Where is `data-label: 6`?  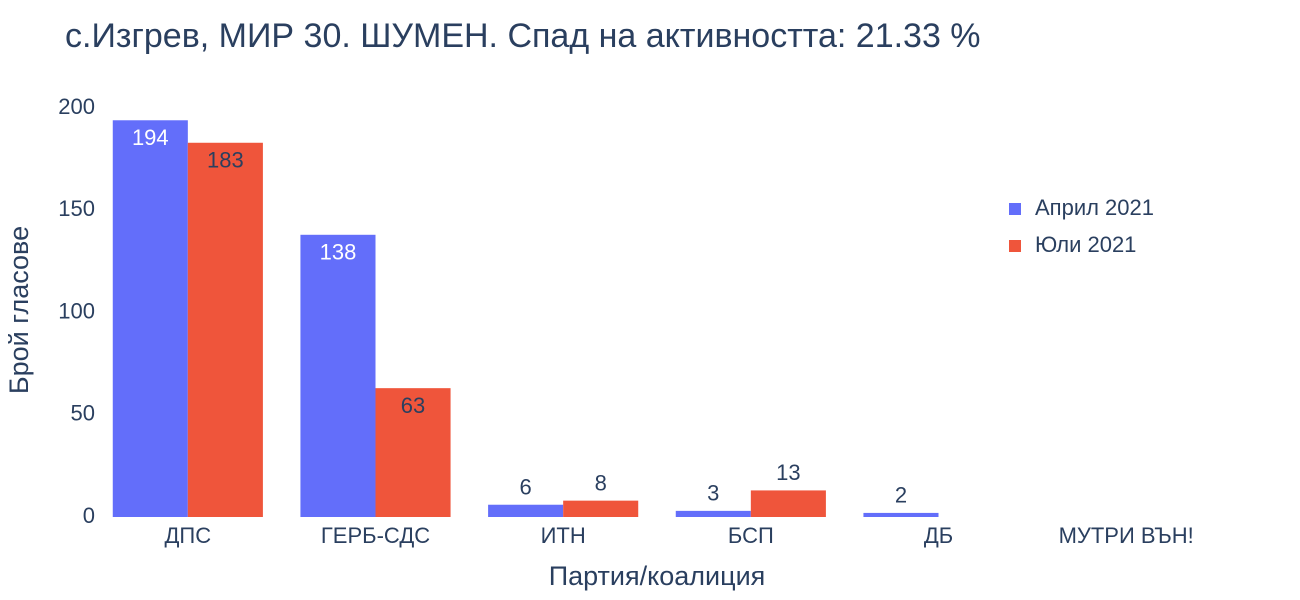 data-label: 6 is located at coordinates (526, 487).